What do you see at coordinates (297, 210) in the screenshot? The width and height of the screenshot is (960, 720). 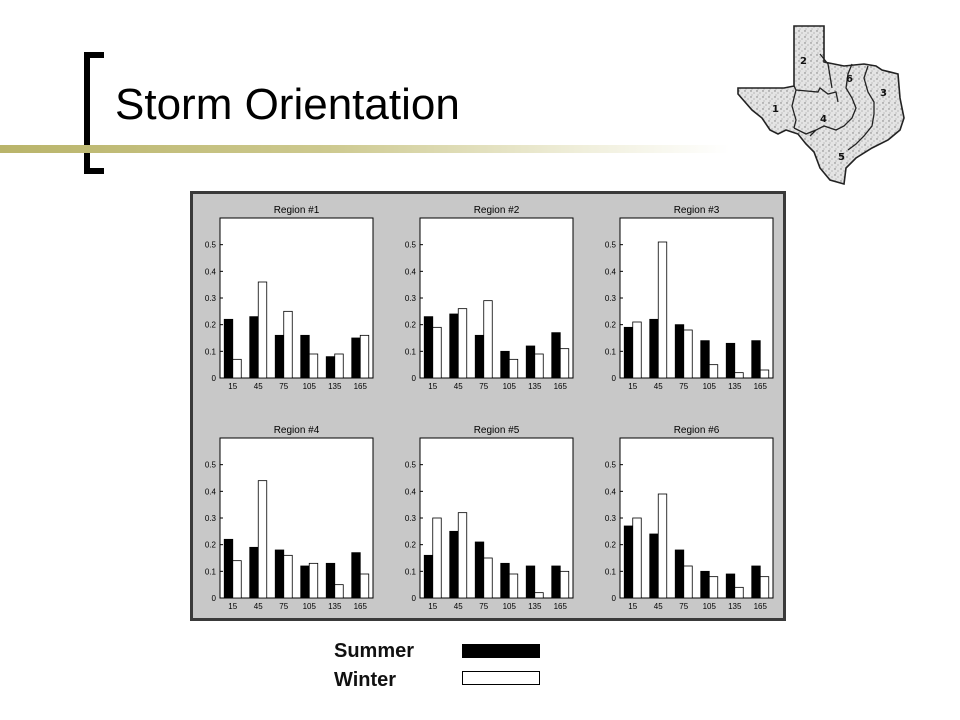 I see `chart-title: Region #1` at bounding box center [297, 210].